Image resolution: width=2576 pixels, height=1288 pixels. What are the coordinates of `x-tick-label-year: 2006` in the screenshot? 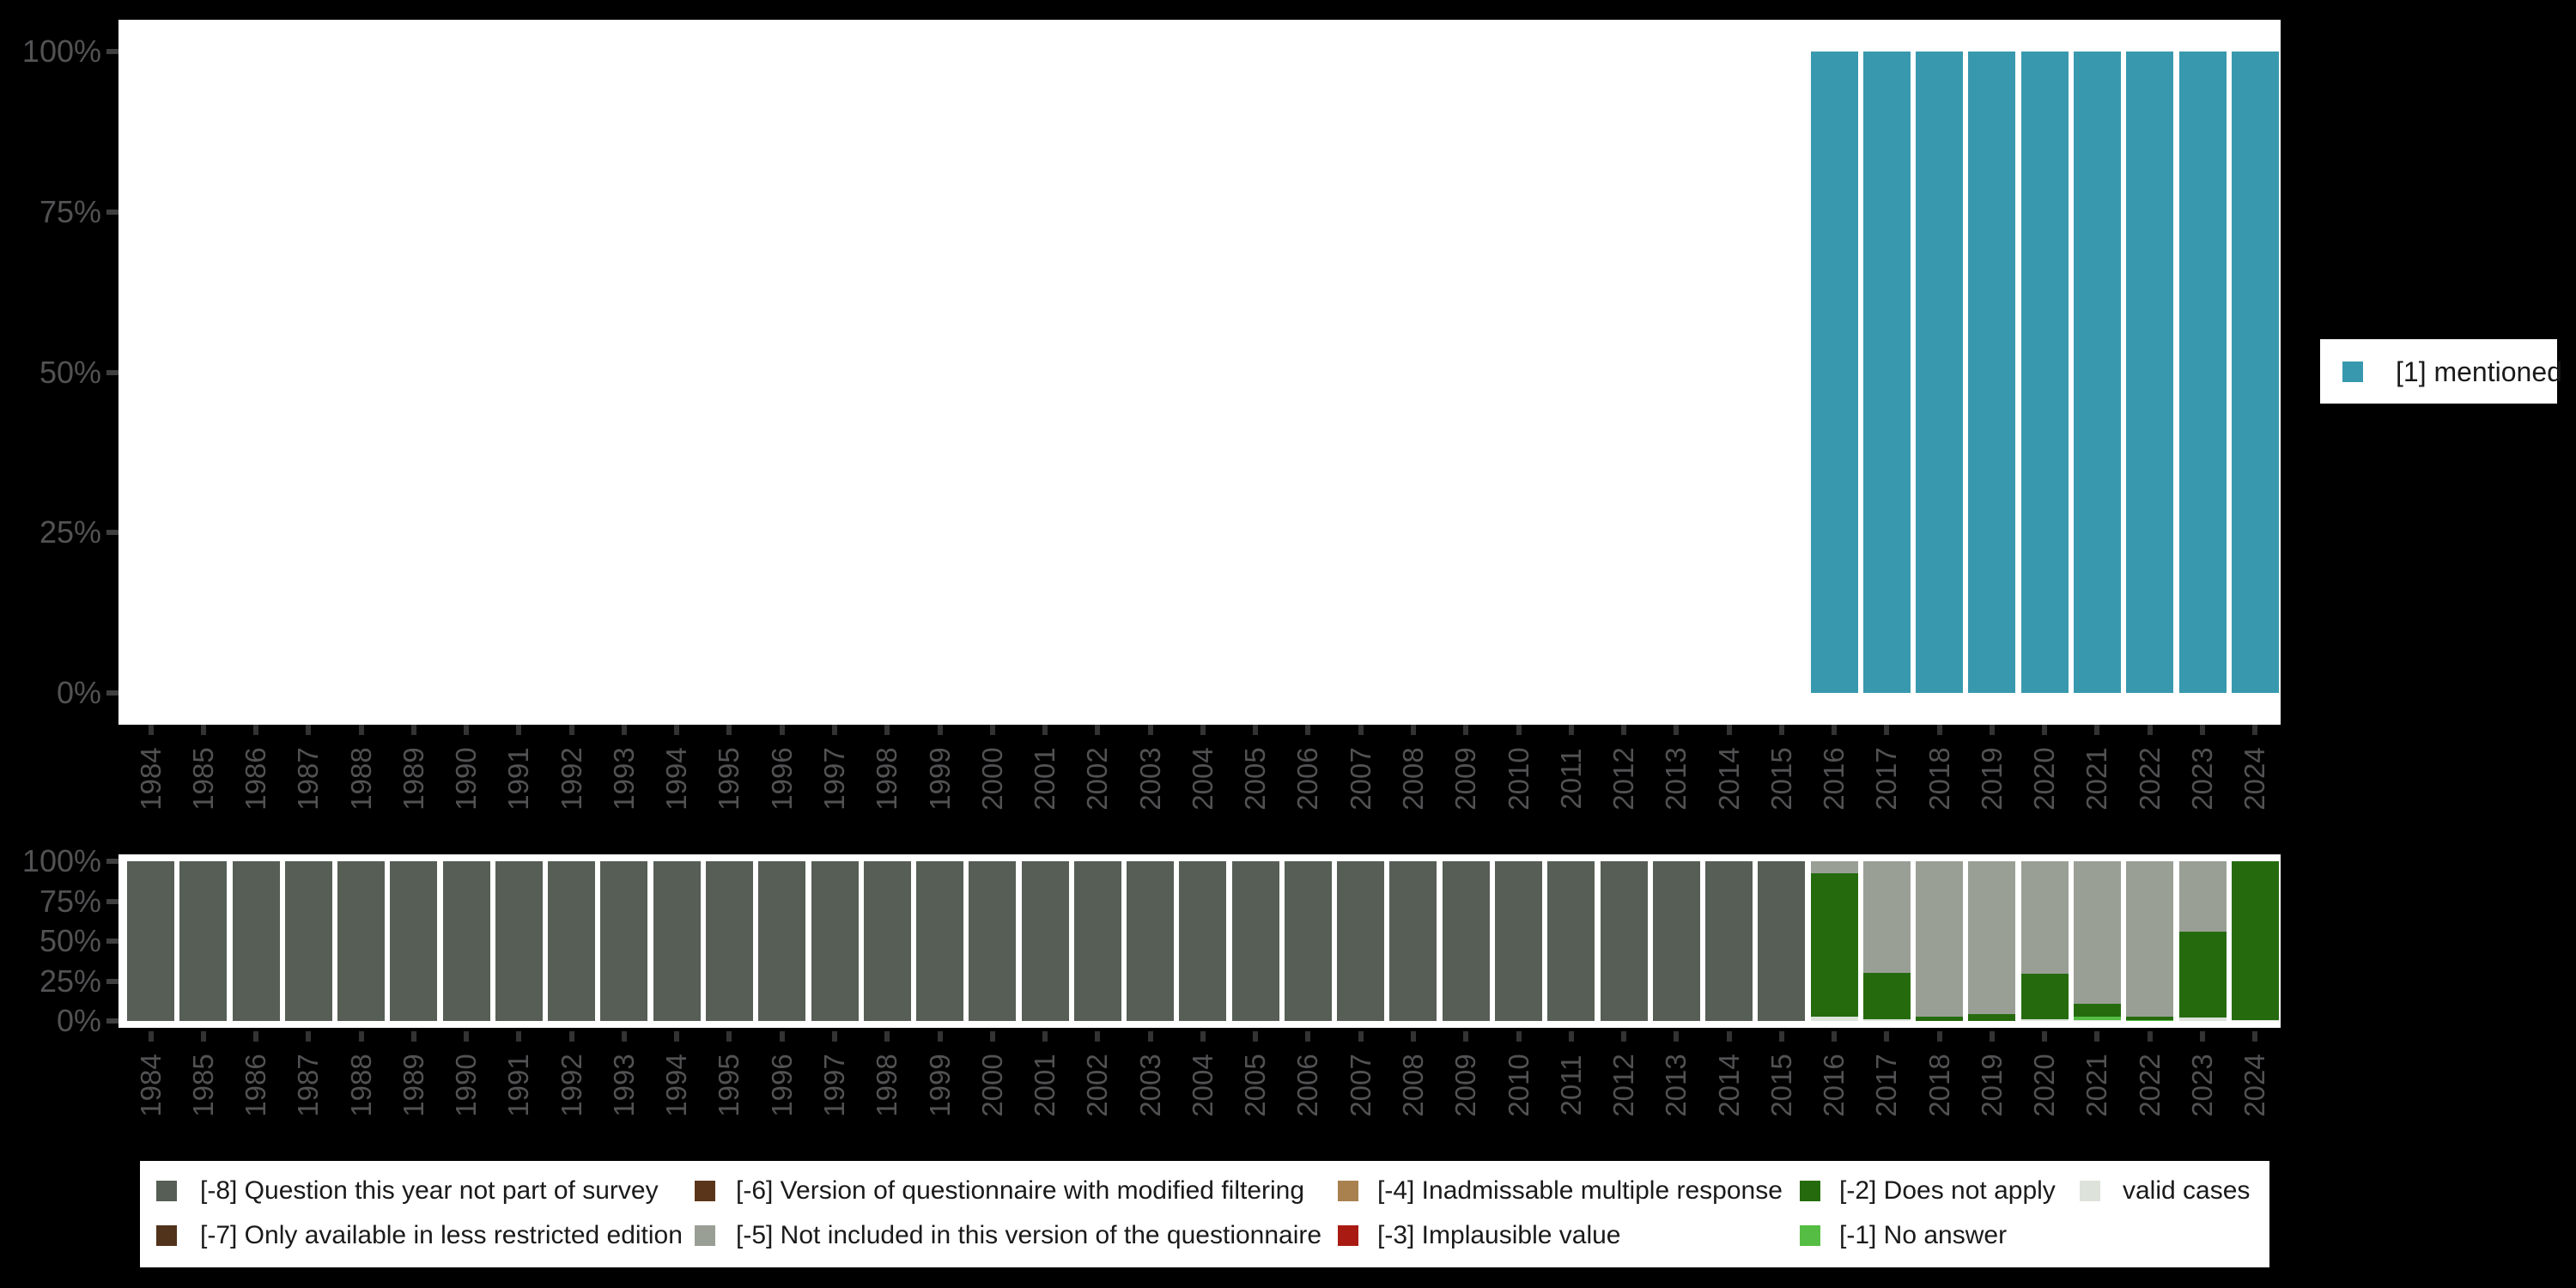 It's located at (1308, 1085).